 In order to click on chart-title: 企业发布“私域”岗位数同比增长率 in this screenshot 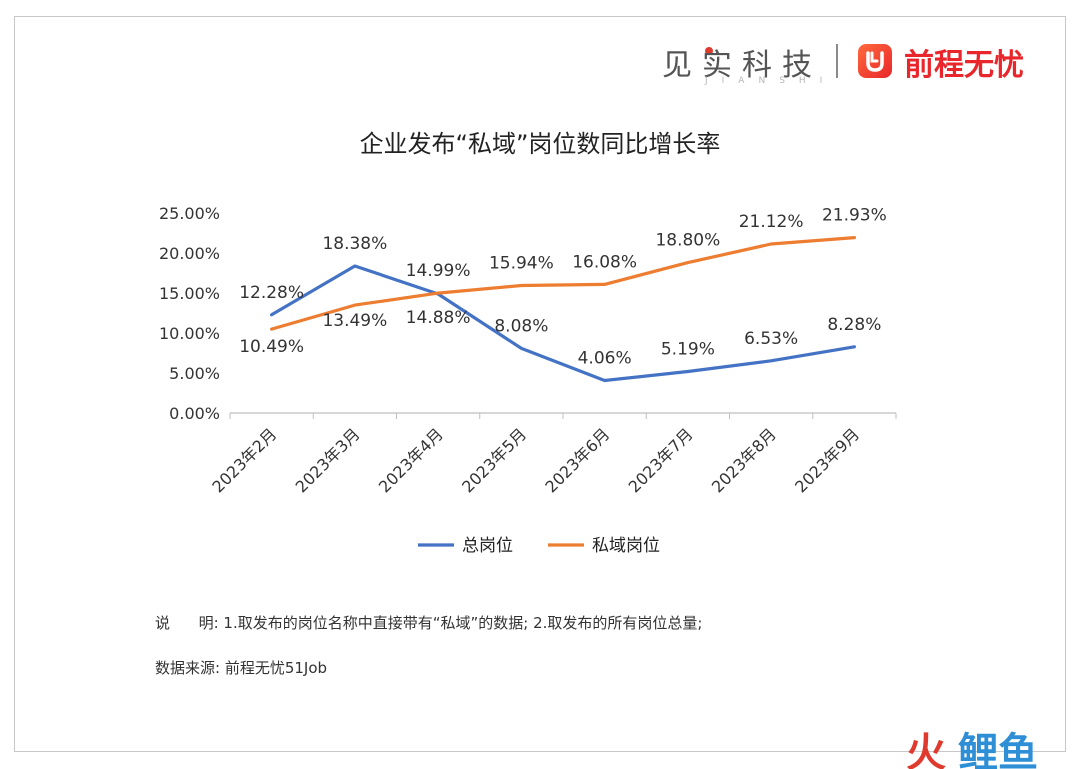, I will do `click(540, 144)`.